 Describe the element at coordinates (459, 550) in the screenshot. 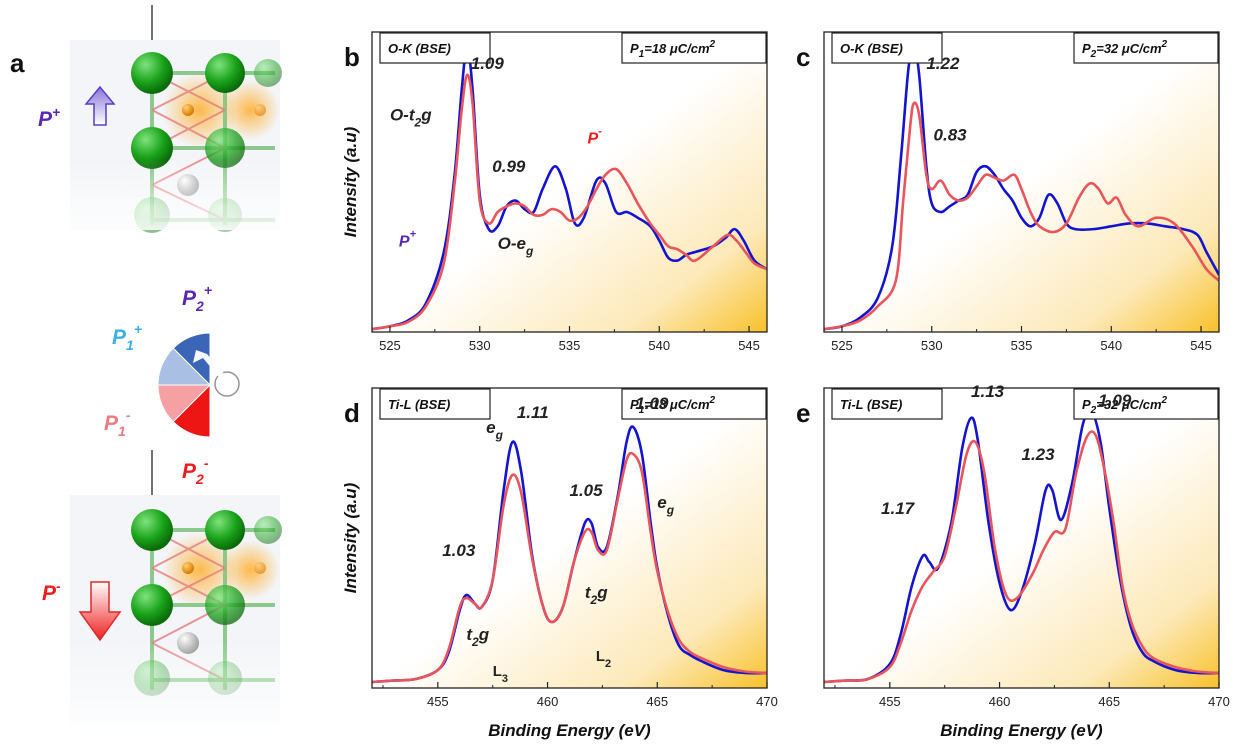

I see `peak-annotation: 1.03` at that location.